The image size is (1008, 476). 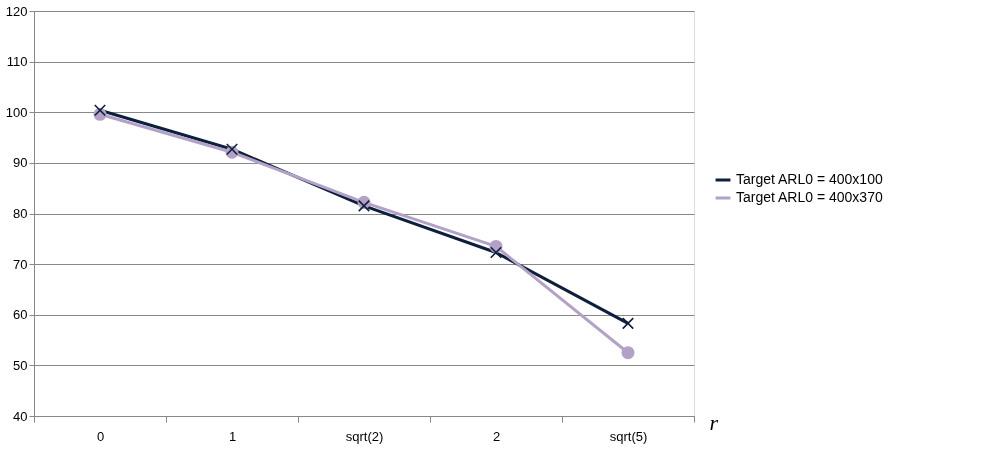 What do you see at coordinates (16, 112) in the screenshot?
I see `y-tick-label: 100` at bounding box center [16, 112].